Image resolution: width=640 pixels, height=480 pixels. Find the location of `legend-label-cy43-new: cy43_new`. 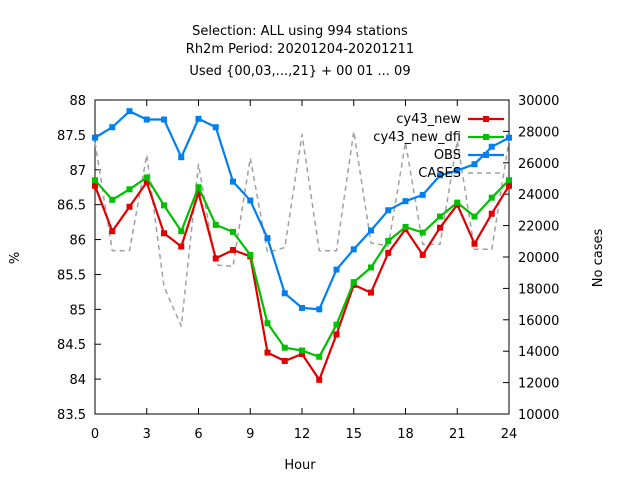

legend-label-cy43-new: cy43_new is located at coordinates (428, 119).